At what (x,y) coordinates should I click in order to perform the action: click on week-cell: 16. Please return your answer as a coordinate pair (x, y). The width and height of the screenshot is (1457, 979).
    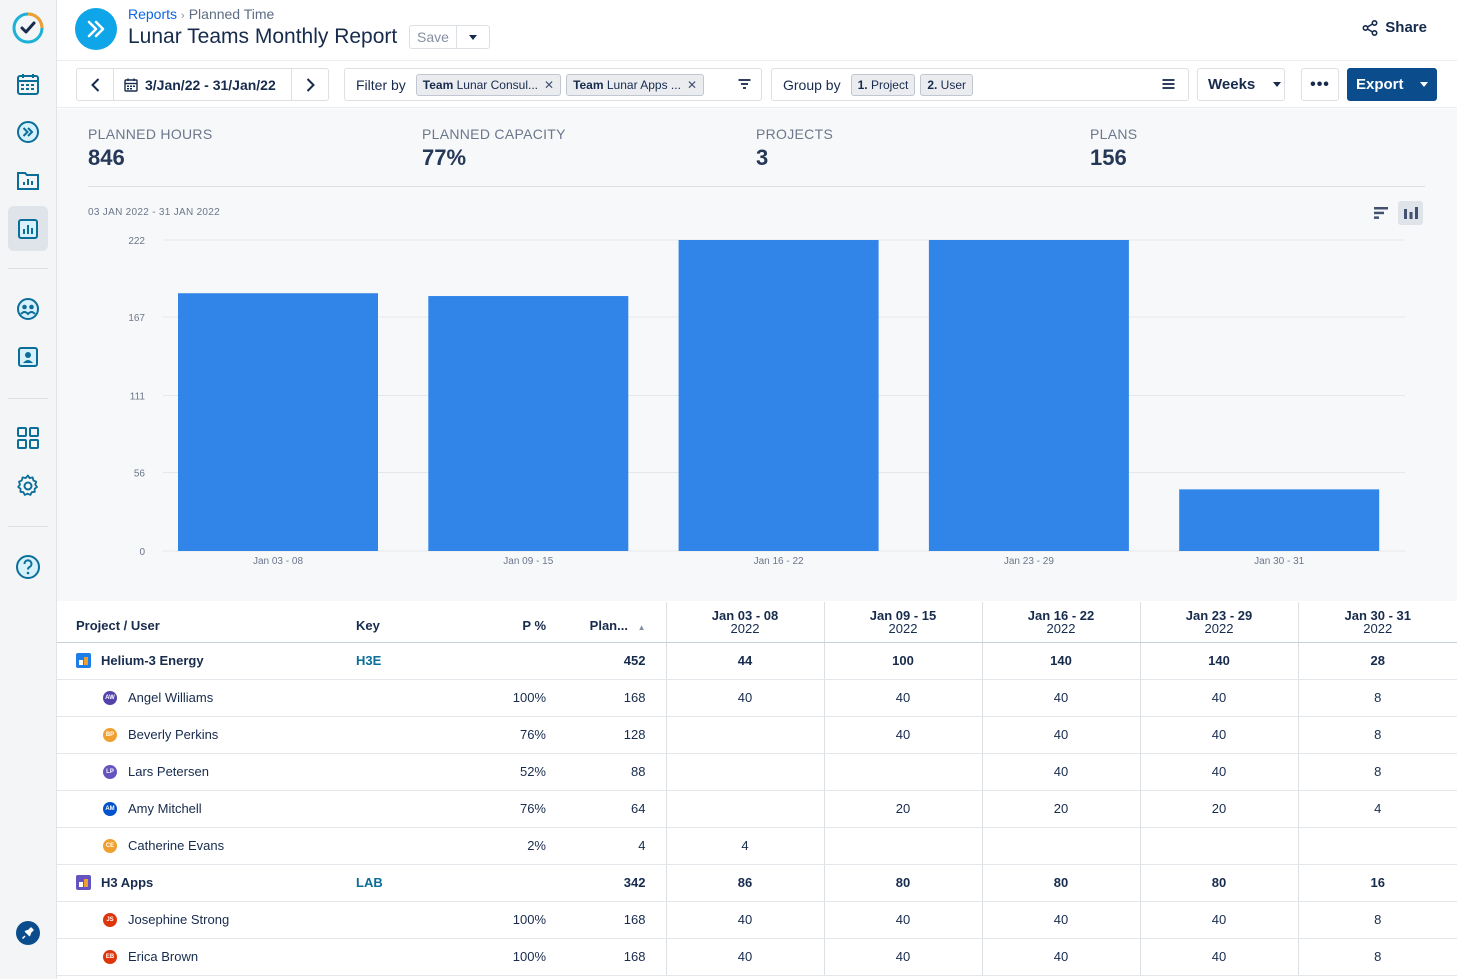
    Looking at the image, I should click on (1377, 883).